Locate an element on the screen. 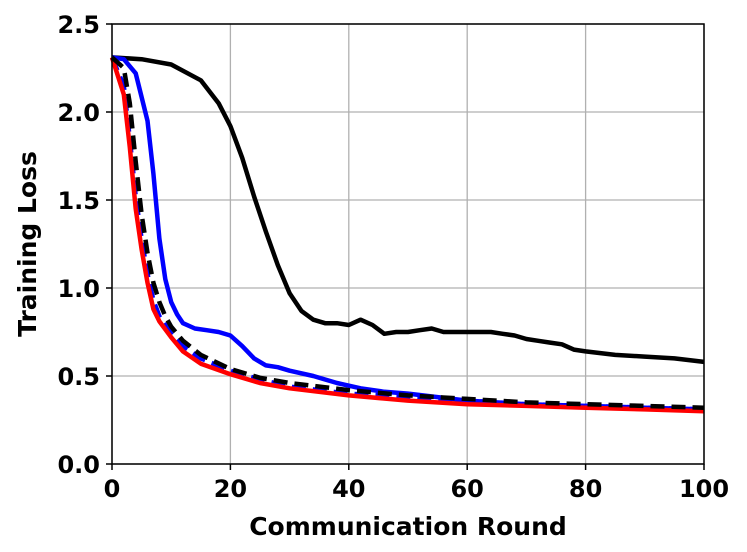 This screenshot has height=552, width=747. x-tick-label: 60 is located at coordinates (466, 489).